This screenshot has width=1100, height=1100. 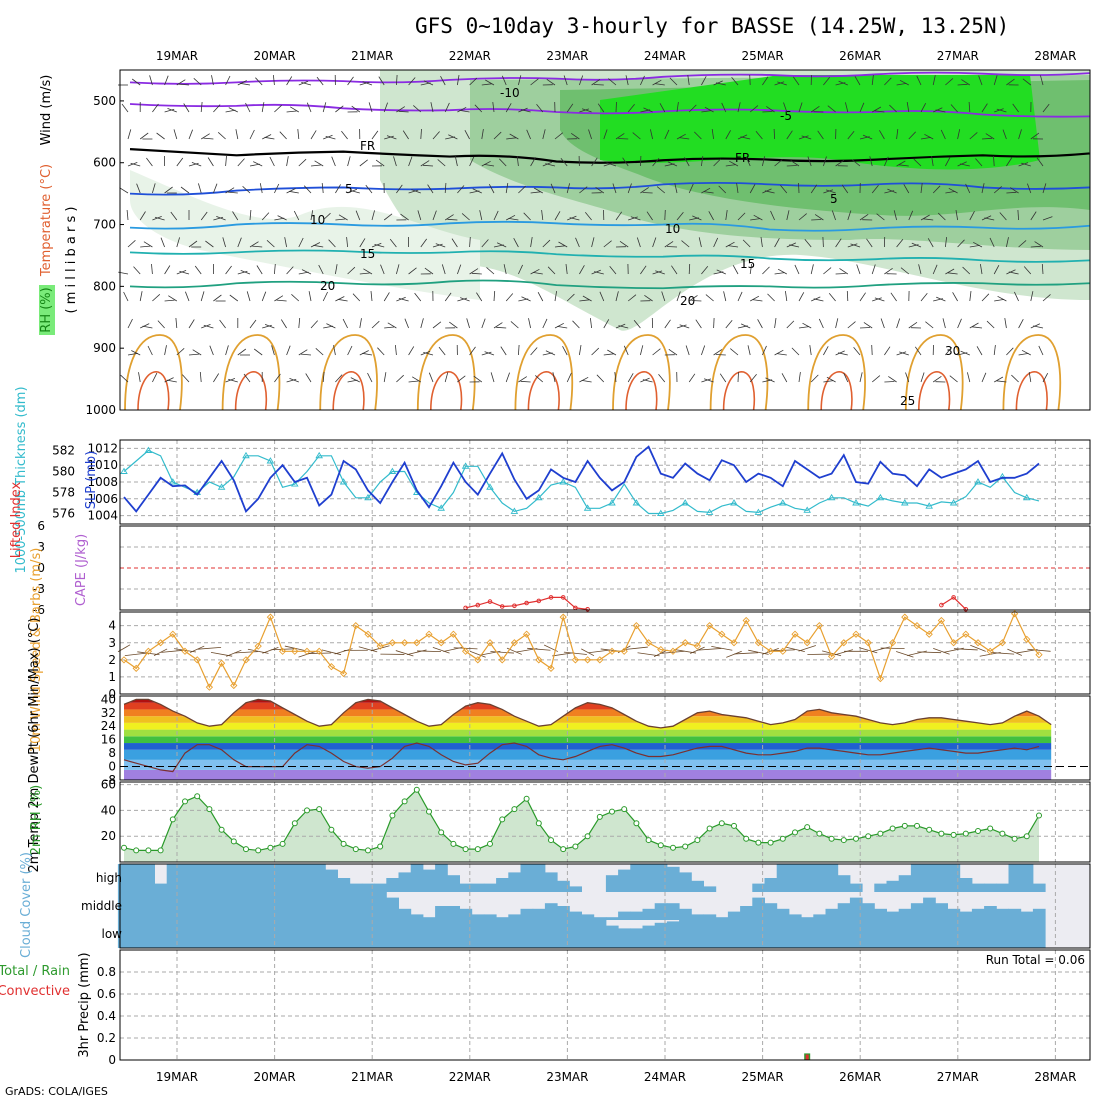 I want to click on date-label-bottom: 27MAR, so click(x=958, y=1077).